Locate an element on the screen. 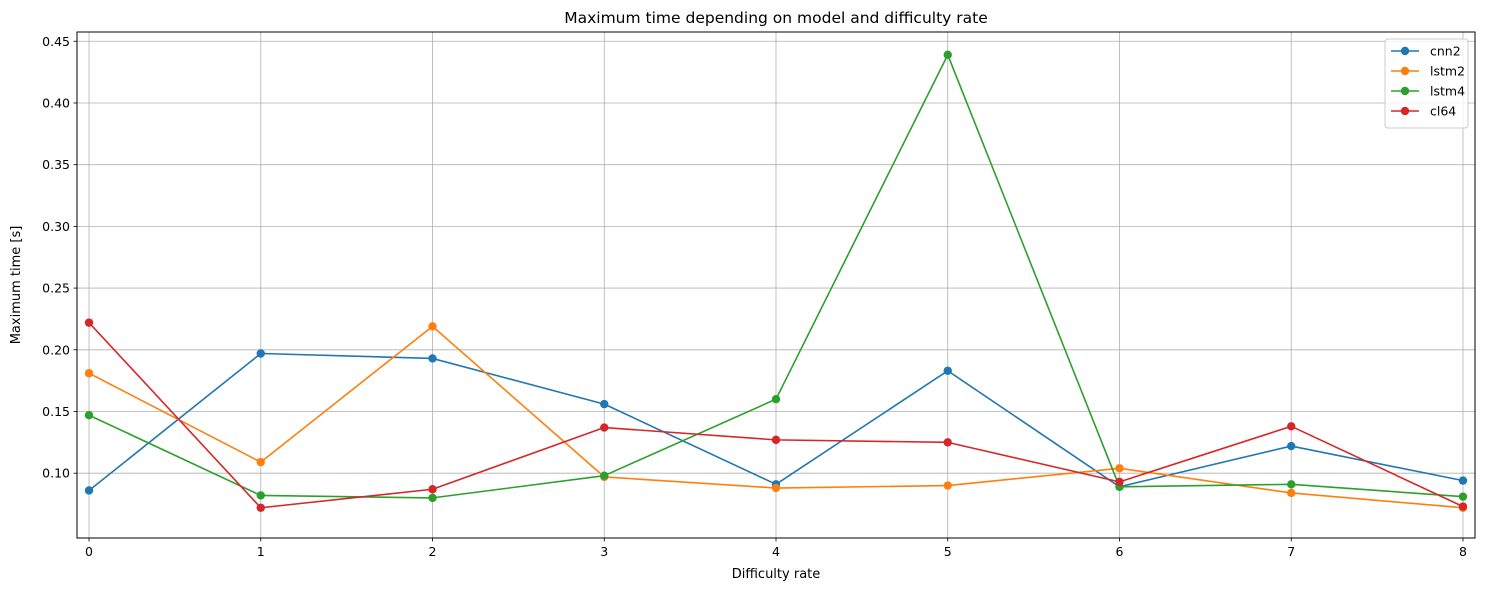  x-tick-label: 1 is located at coordinates (261, 551).